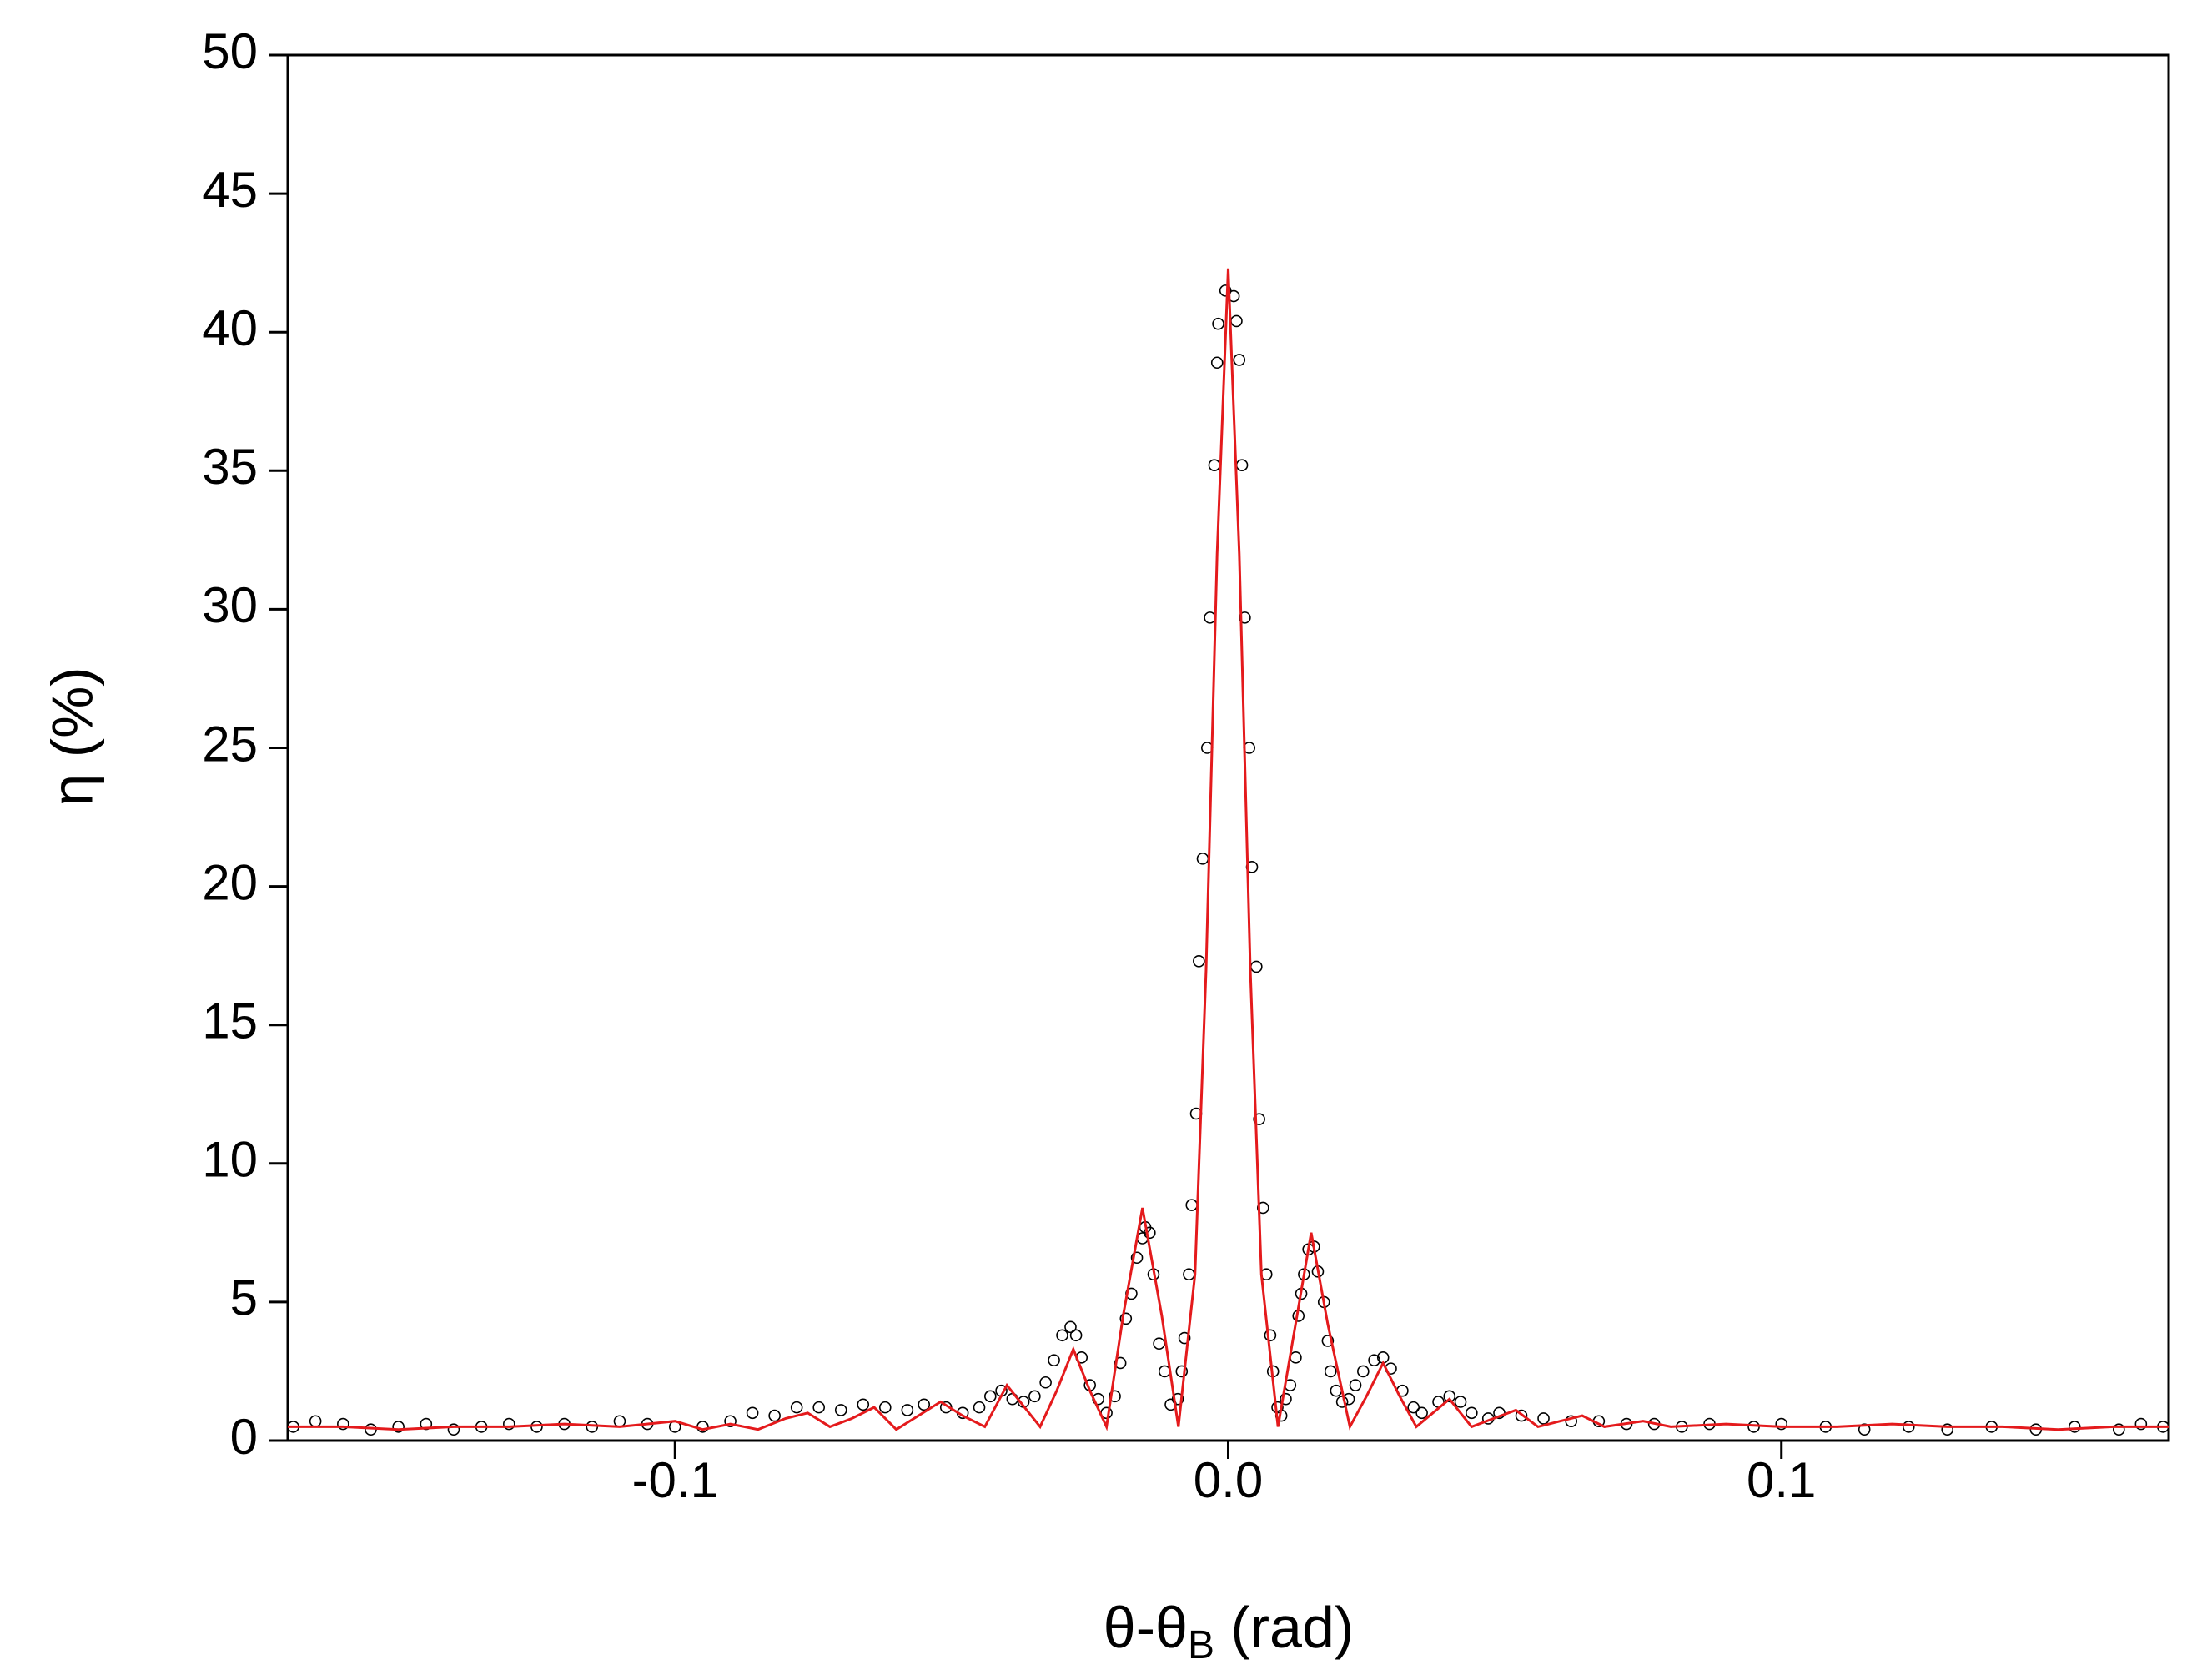 The height and width of the screenshot is (1680, 2187). I want to click on y-tick-label: 10, so click(230, 1160).